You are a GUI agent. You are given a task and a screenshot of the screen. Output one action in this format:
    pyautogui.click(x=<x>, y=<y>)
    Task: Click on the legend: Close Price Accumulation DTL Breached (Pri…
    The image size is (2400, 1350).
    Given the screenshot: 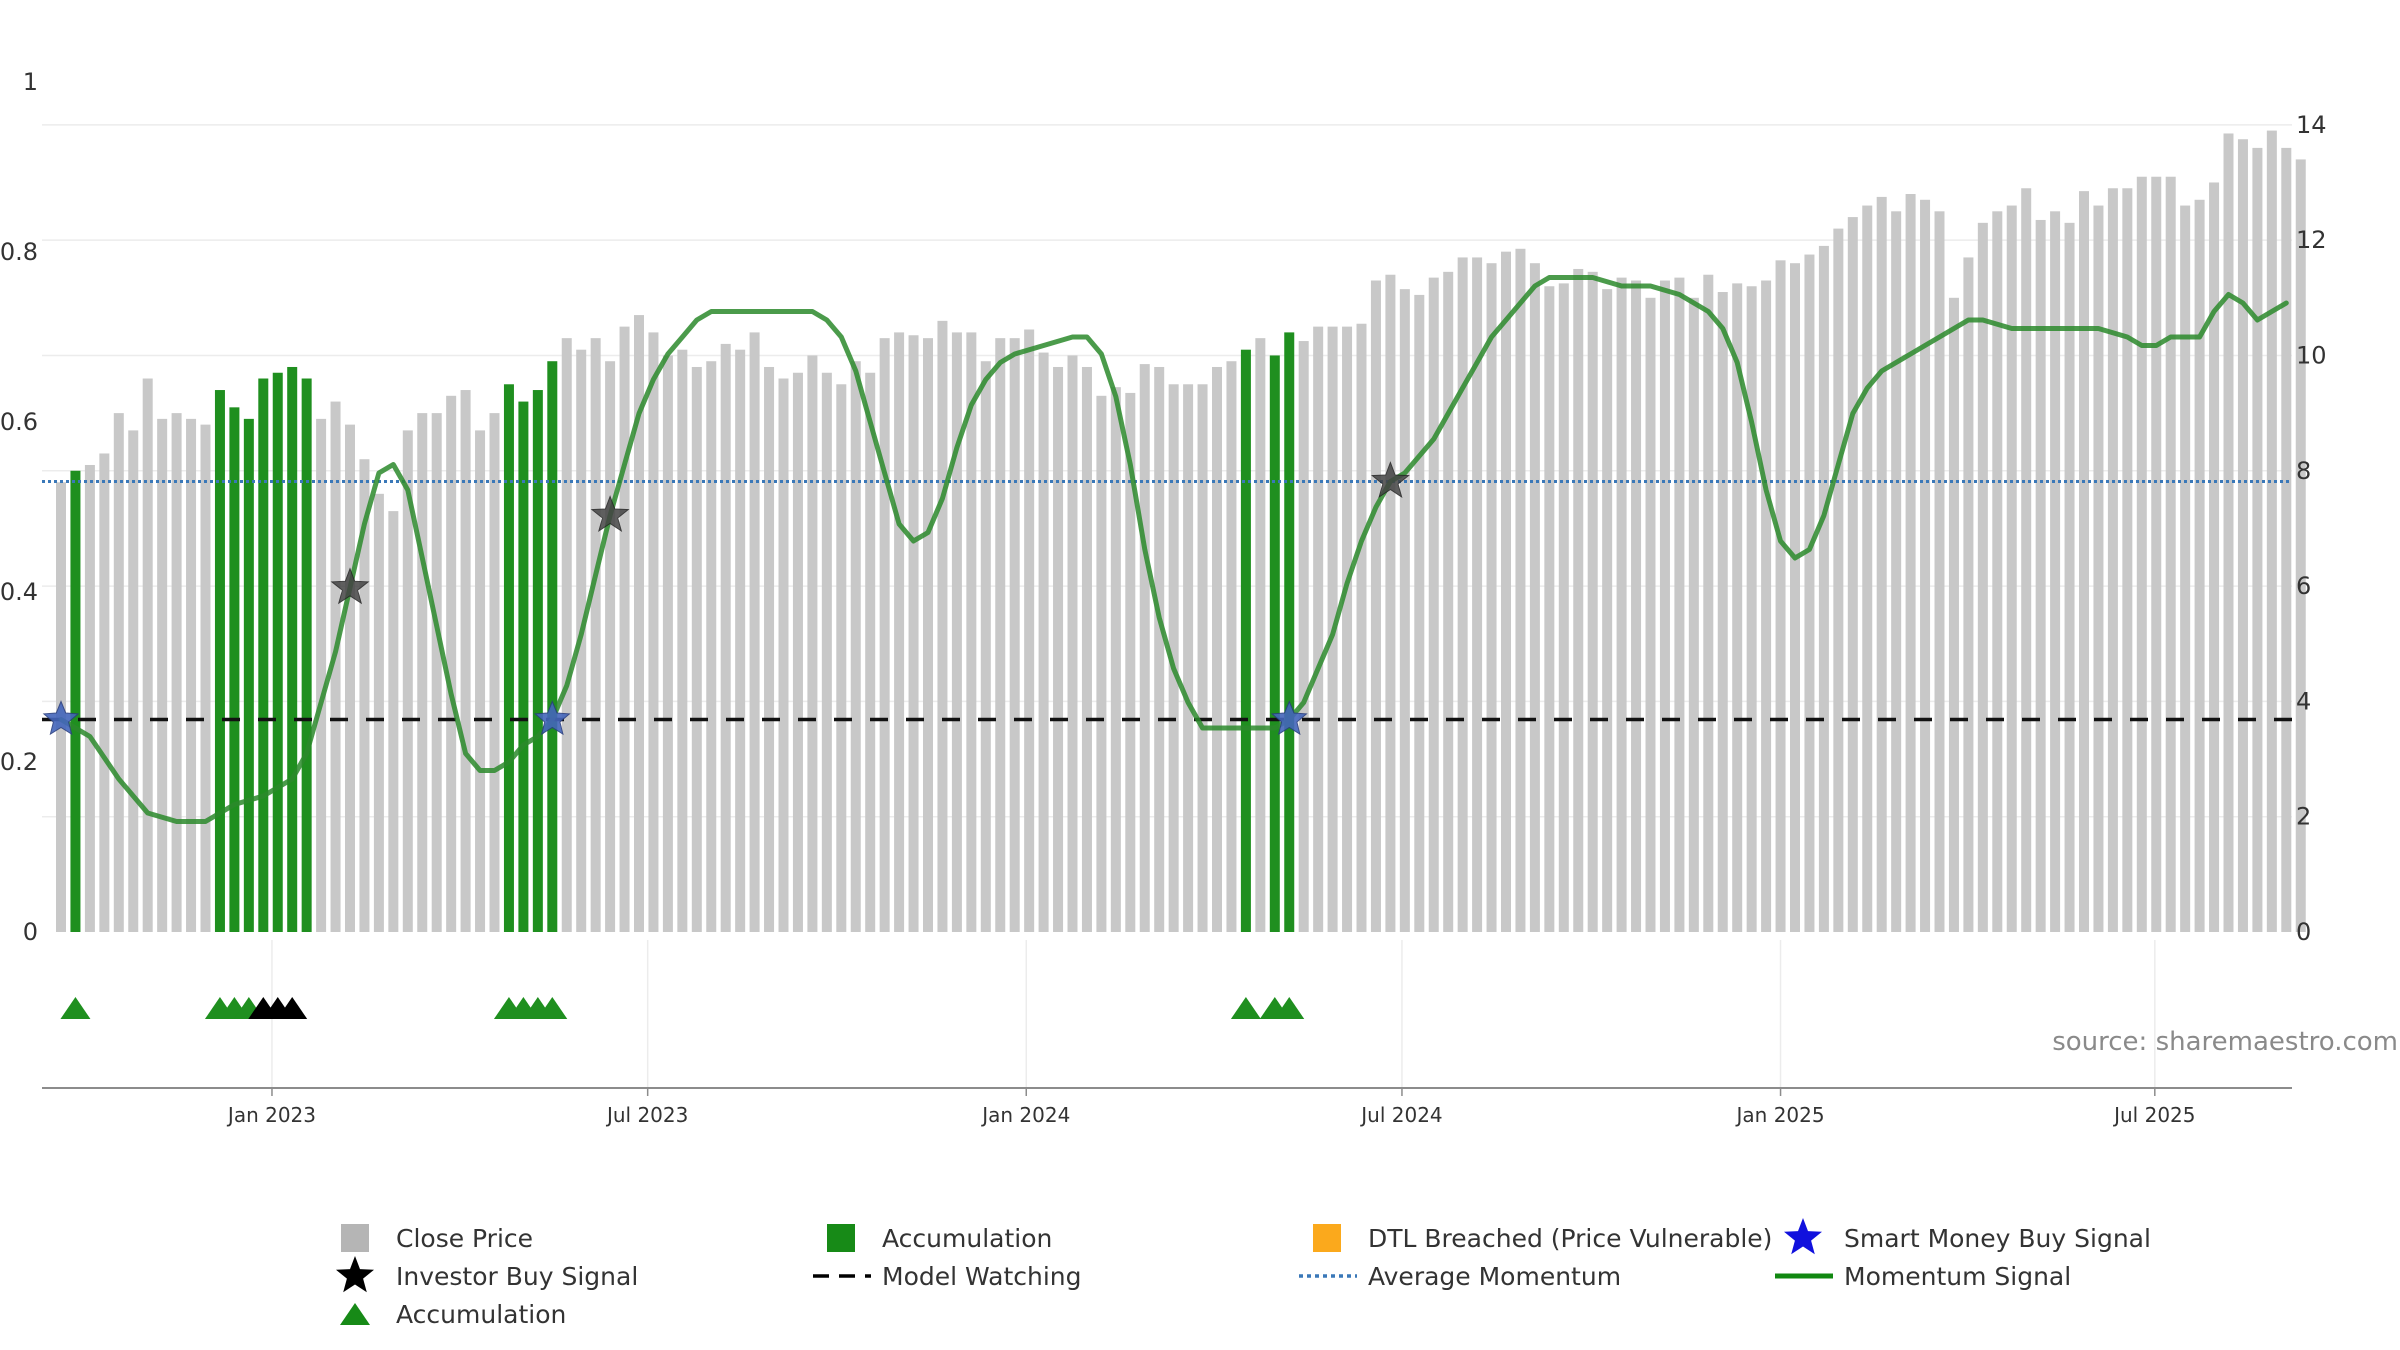 What is the action you would take?
    pyautogui.click(x=1243, y=1273)
    